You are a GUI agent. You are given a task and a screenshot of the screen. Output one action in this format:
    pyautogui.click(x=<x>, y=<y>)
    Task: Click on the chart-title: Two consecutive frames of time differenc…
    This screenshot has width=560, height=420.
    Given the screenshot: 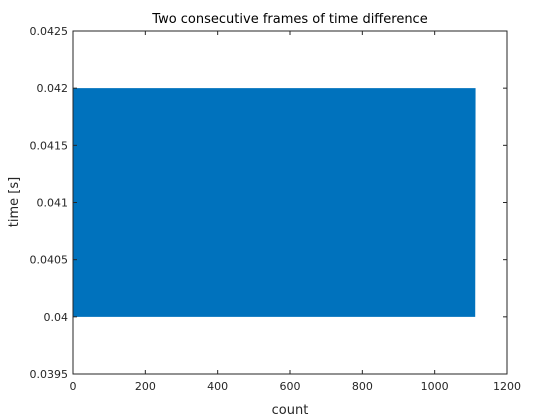 What is the action you would take?
    pyautogui.click(x=289, y=19)
    